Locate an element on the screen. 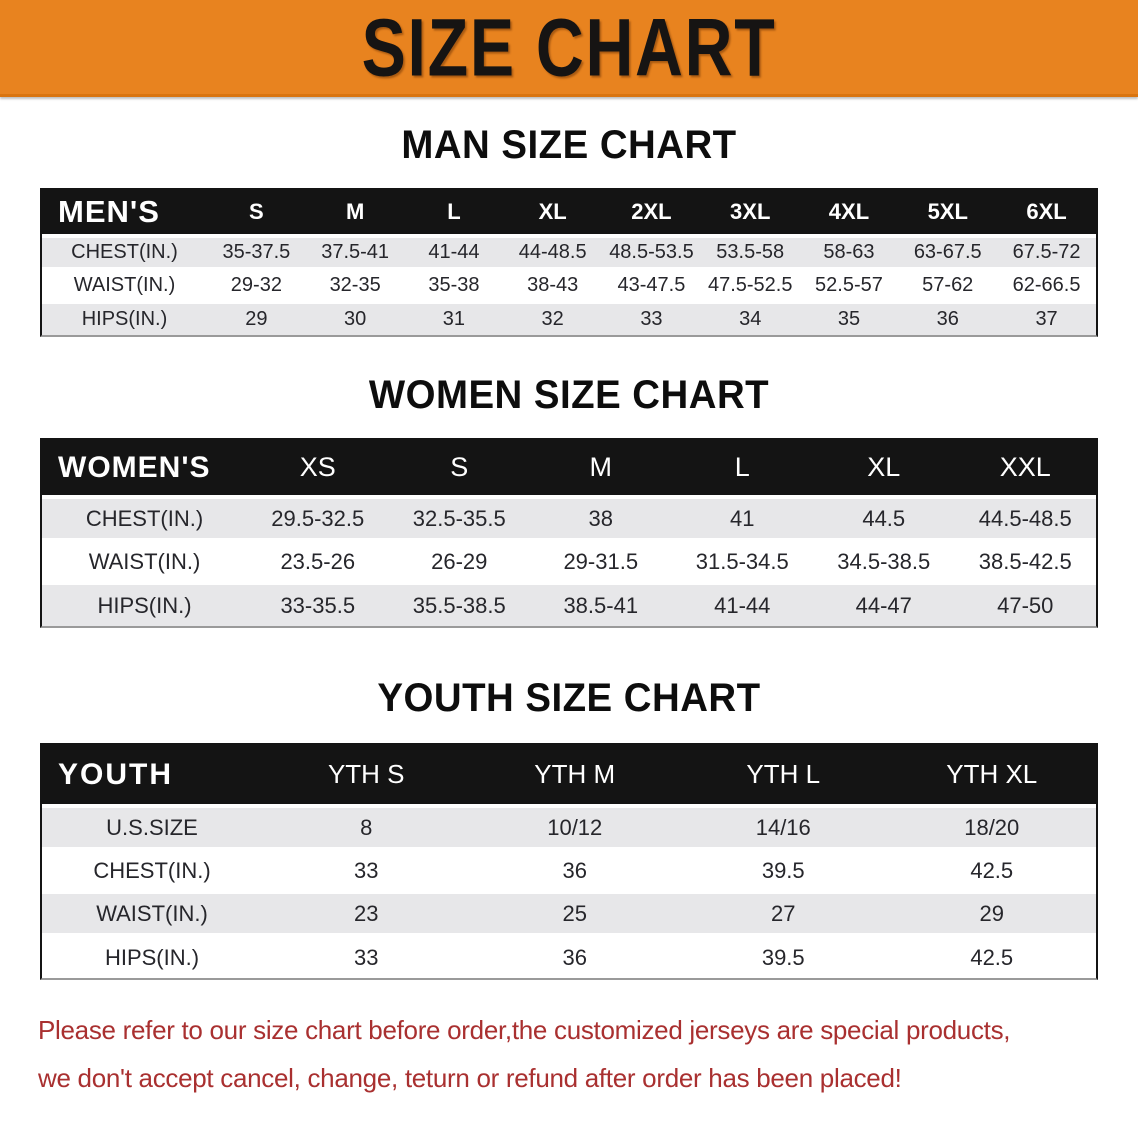 This screenshot has width=1138, height=1132. size-column-header: XL is located at coordinates (884, 469).